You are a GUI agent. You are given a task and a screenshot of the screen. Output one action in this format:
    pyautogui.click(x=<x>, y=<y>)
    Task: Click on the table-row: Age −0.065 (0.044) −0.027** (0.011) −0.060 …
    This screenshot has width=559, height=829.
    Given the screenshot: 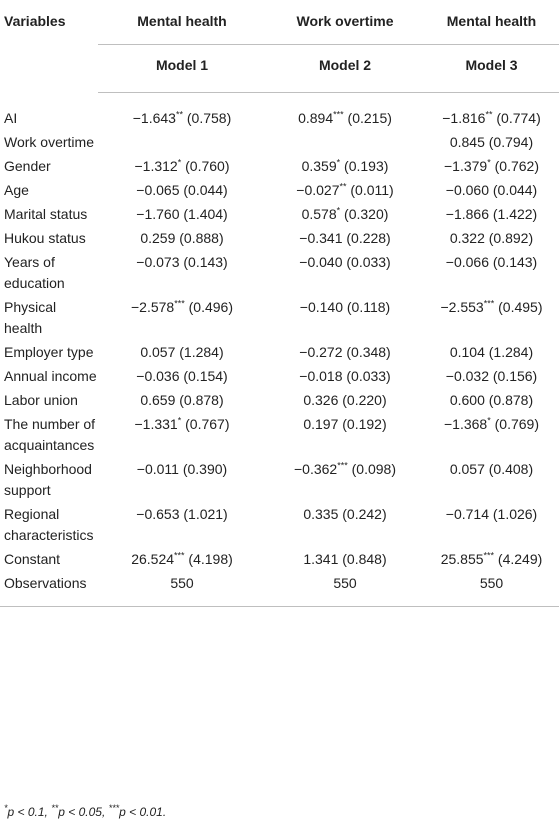 What is the action you would take?
    pyautogui.click(x=279, y=191)
    